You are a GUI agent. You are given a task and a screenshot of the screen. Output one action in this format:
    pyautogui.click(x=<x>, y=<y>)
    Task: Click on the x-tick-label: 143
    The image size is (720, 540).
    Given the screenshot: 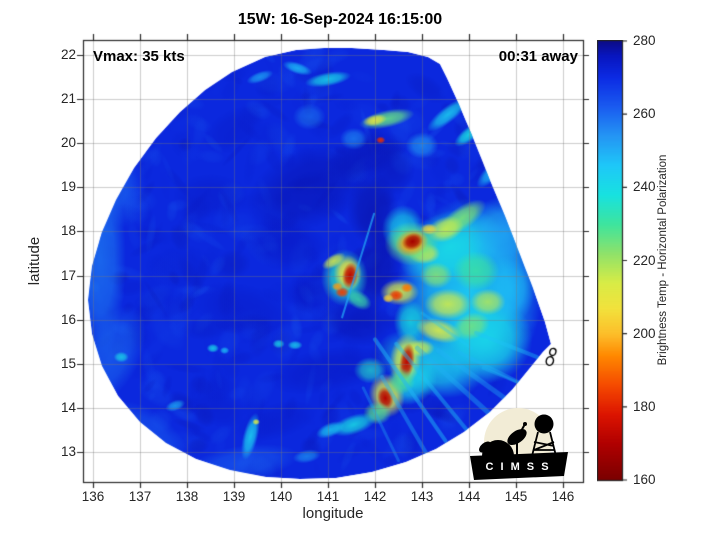 What is the action you would take?
    pyautogui.click(x=422, y=496)
    